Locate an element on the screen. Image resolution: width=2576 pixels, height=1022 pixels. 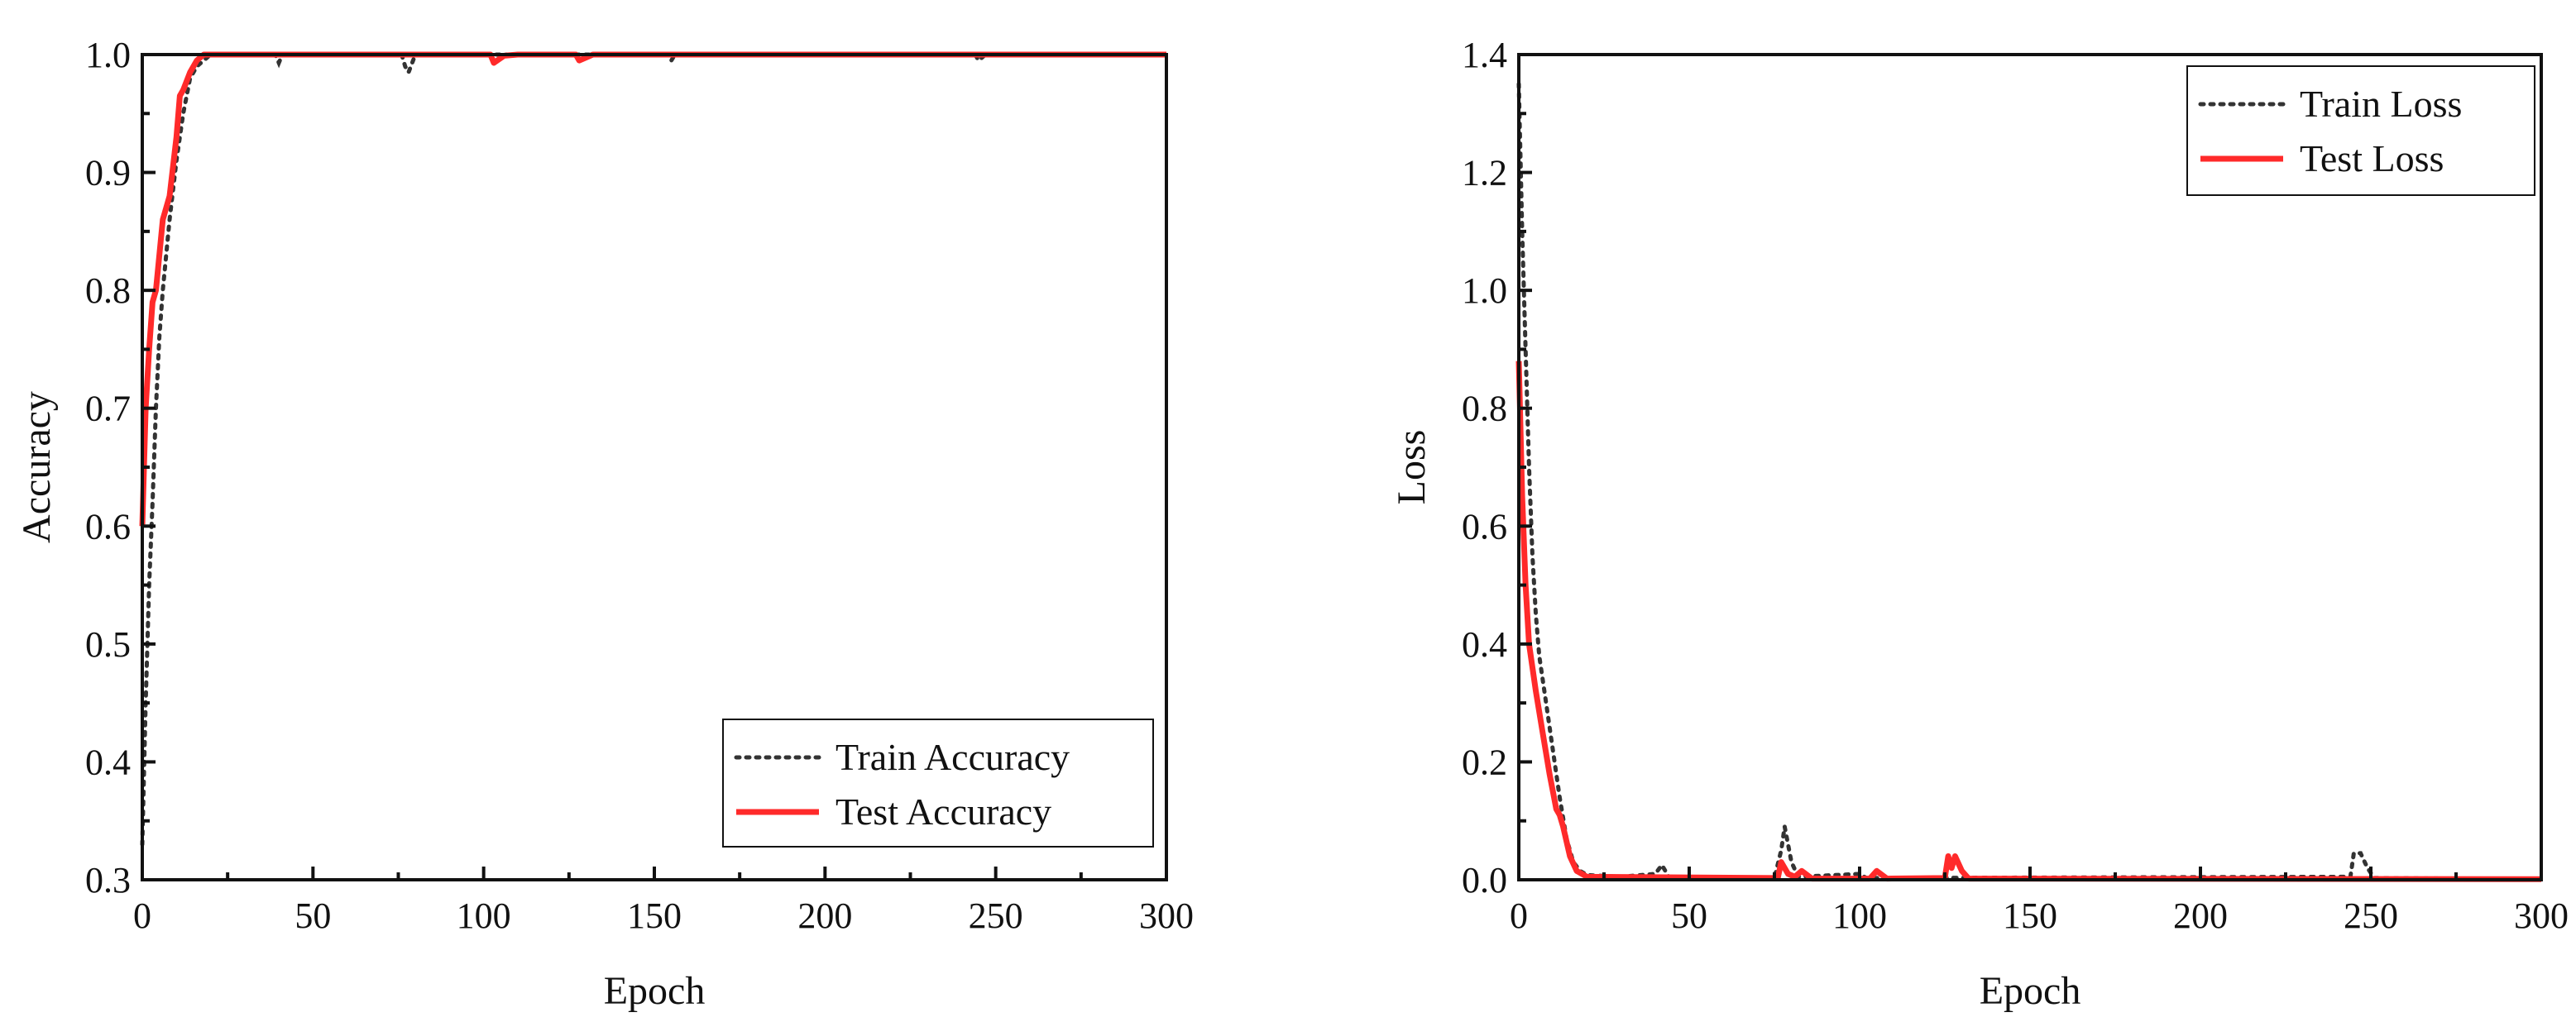
legend-label: Test Accuracy is located at coordinates (943, 811).